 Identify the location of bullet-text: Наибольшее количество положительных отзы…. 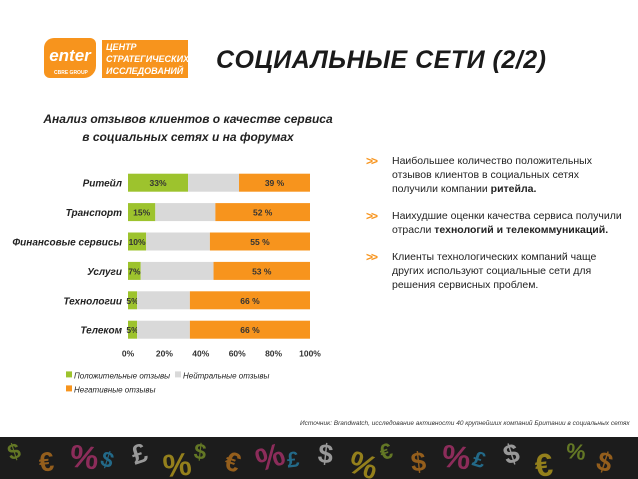
(492, 175).